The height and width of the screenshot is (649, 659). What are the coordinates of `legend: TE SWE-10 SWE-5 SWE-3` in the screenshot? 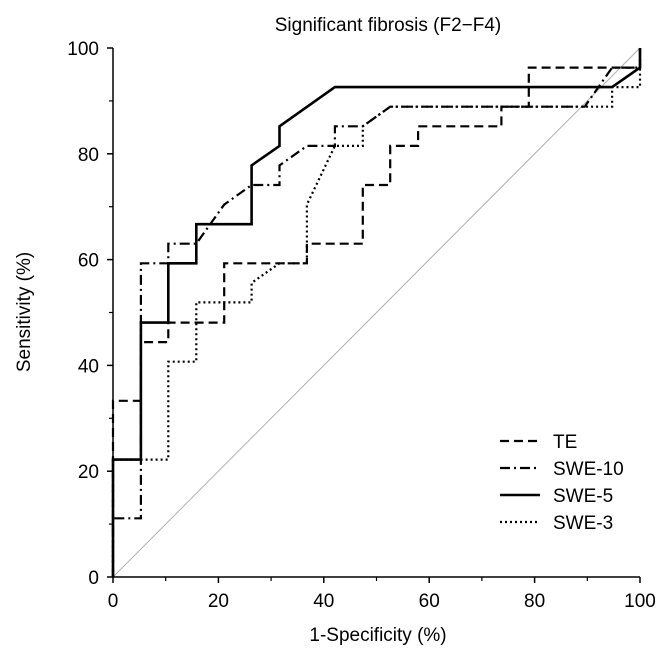 It's located at (562, 483).